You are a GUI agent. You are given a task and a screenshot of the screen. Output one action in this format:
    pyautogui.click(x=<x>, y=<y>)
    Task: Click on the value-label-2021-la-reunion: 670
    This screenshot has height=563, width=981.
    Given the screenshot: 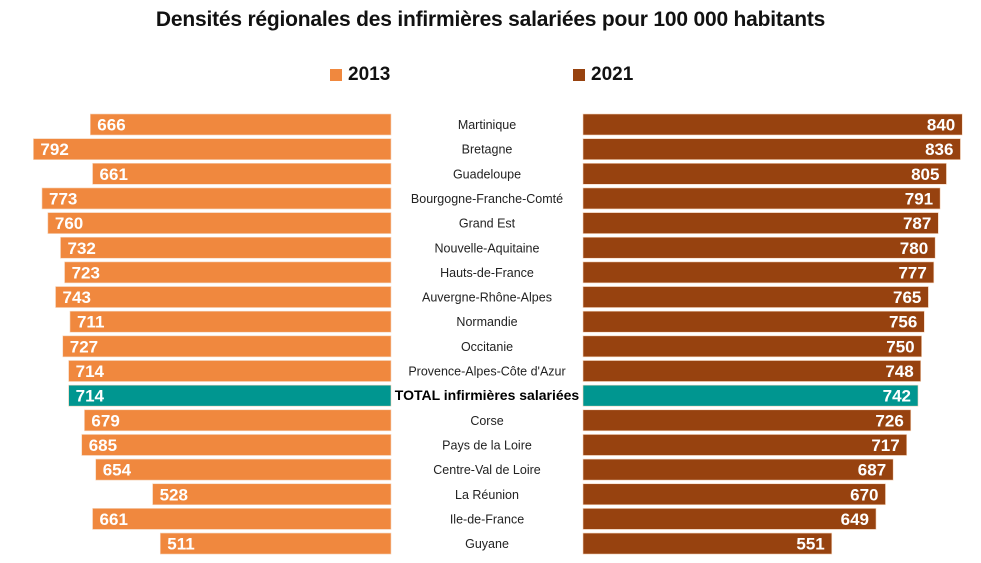 What is the action you would take?
    pyautogui.click(x=864, y=494)
    